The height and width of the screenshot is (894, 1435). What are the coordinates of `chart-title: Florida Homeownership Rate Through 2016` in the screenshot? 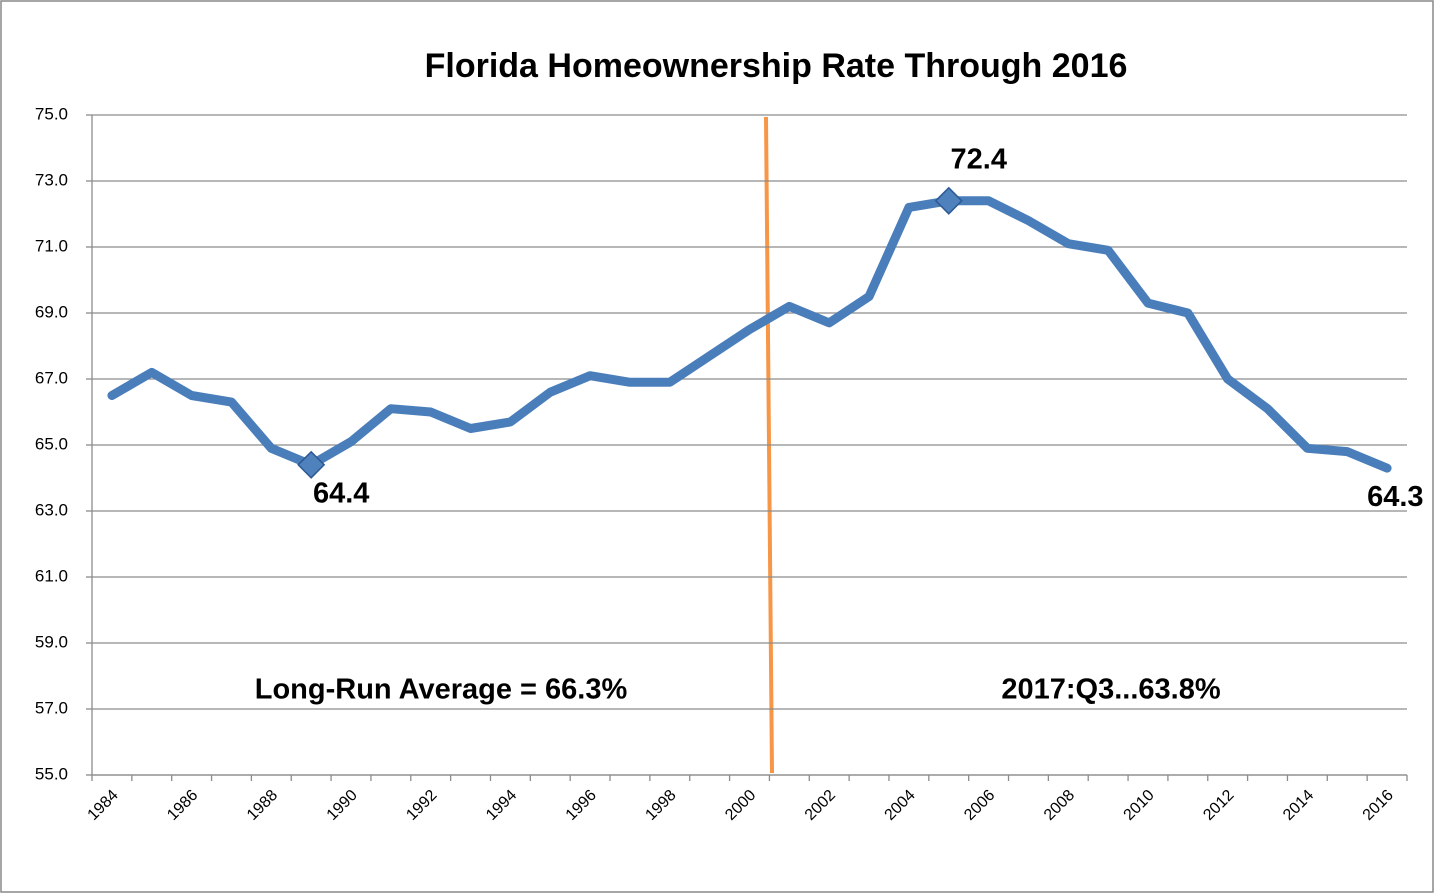 It's located at (776, 66).